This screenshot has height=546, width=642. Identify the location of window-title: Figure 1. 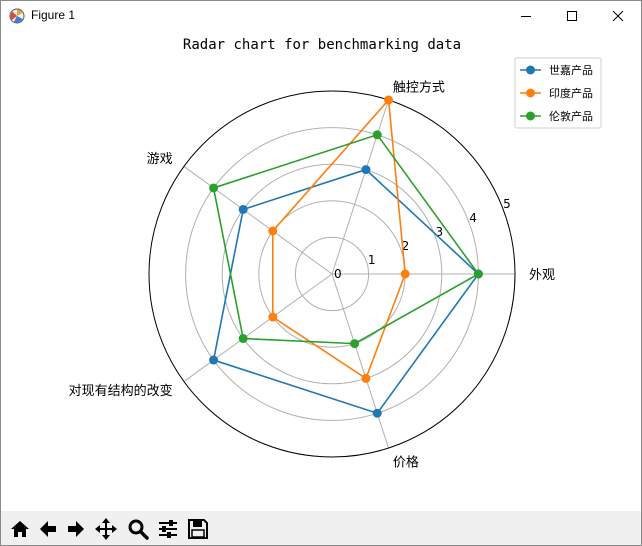
(53, 15).